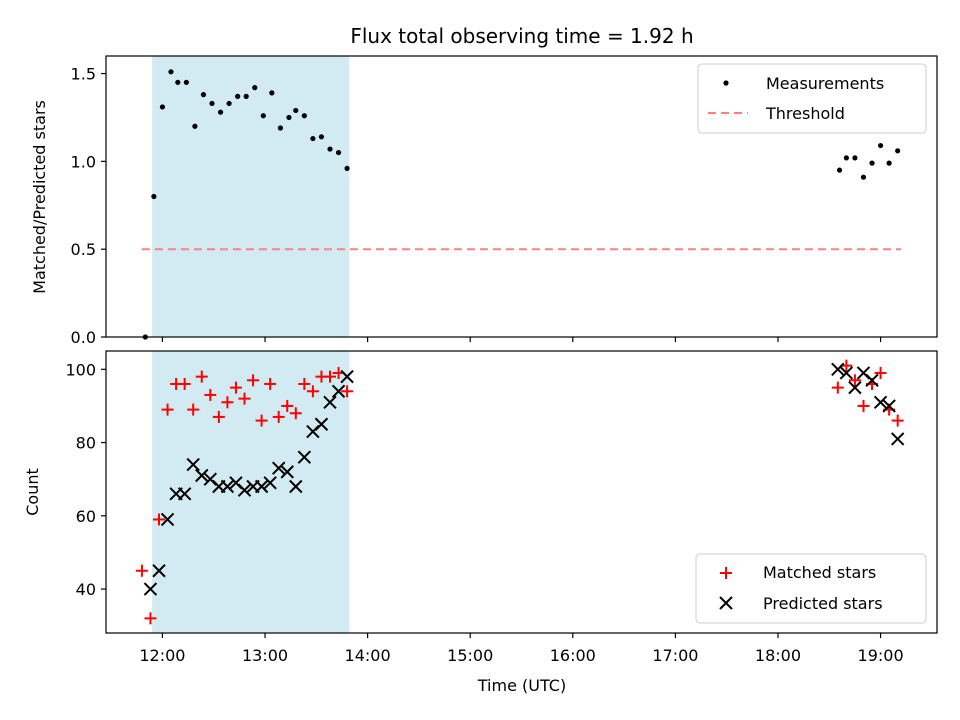 The height and width of the screenshot is (720, 960). What do you see at coordinates (881, 655) in the screenshot?
I see `x-tick-label: 19:00` at bounding box center [881, 655].